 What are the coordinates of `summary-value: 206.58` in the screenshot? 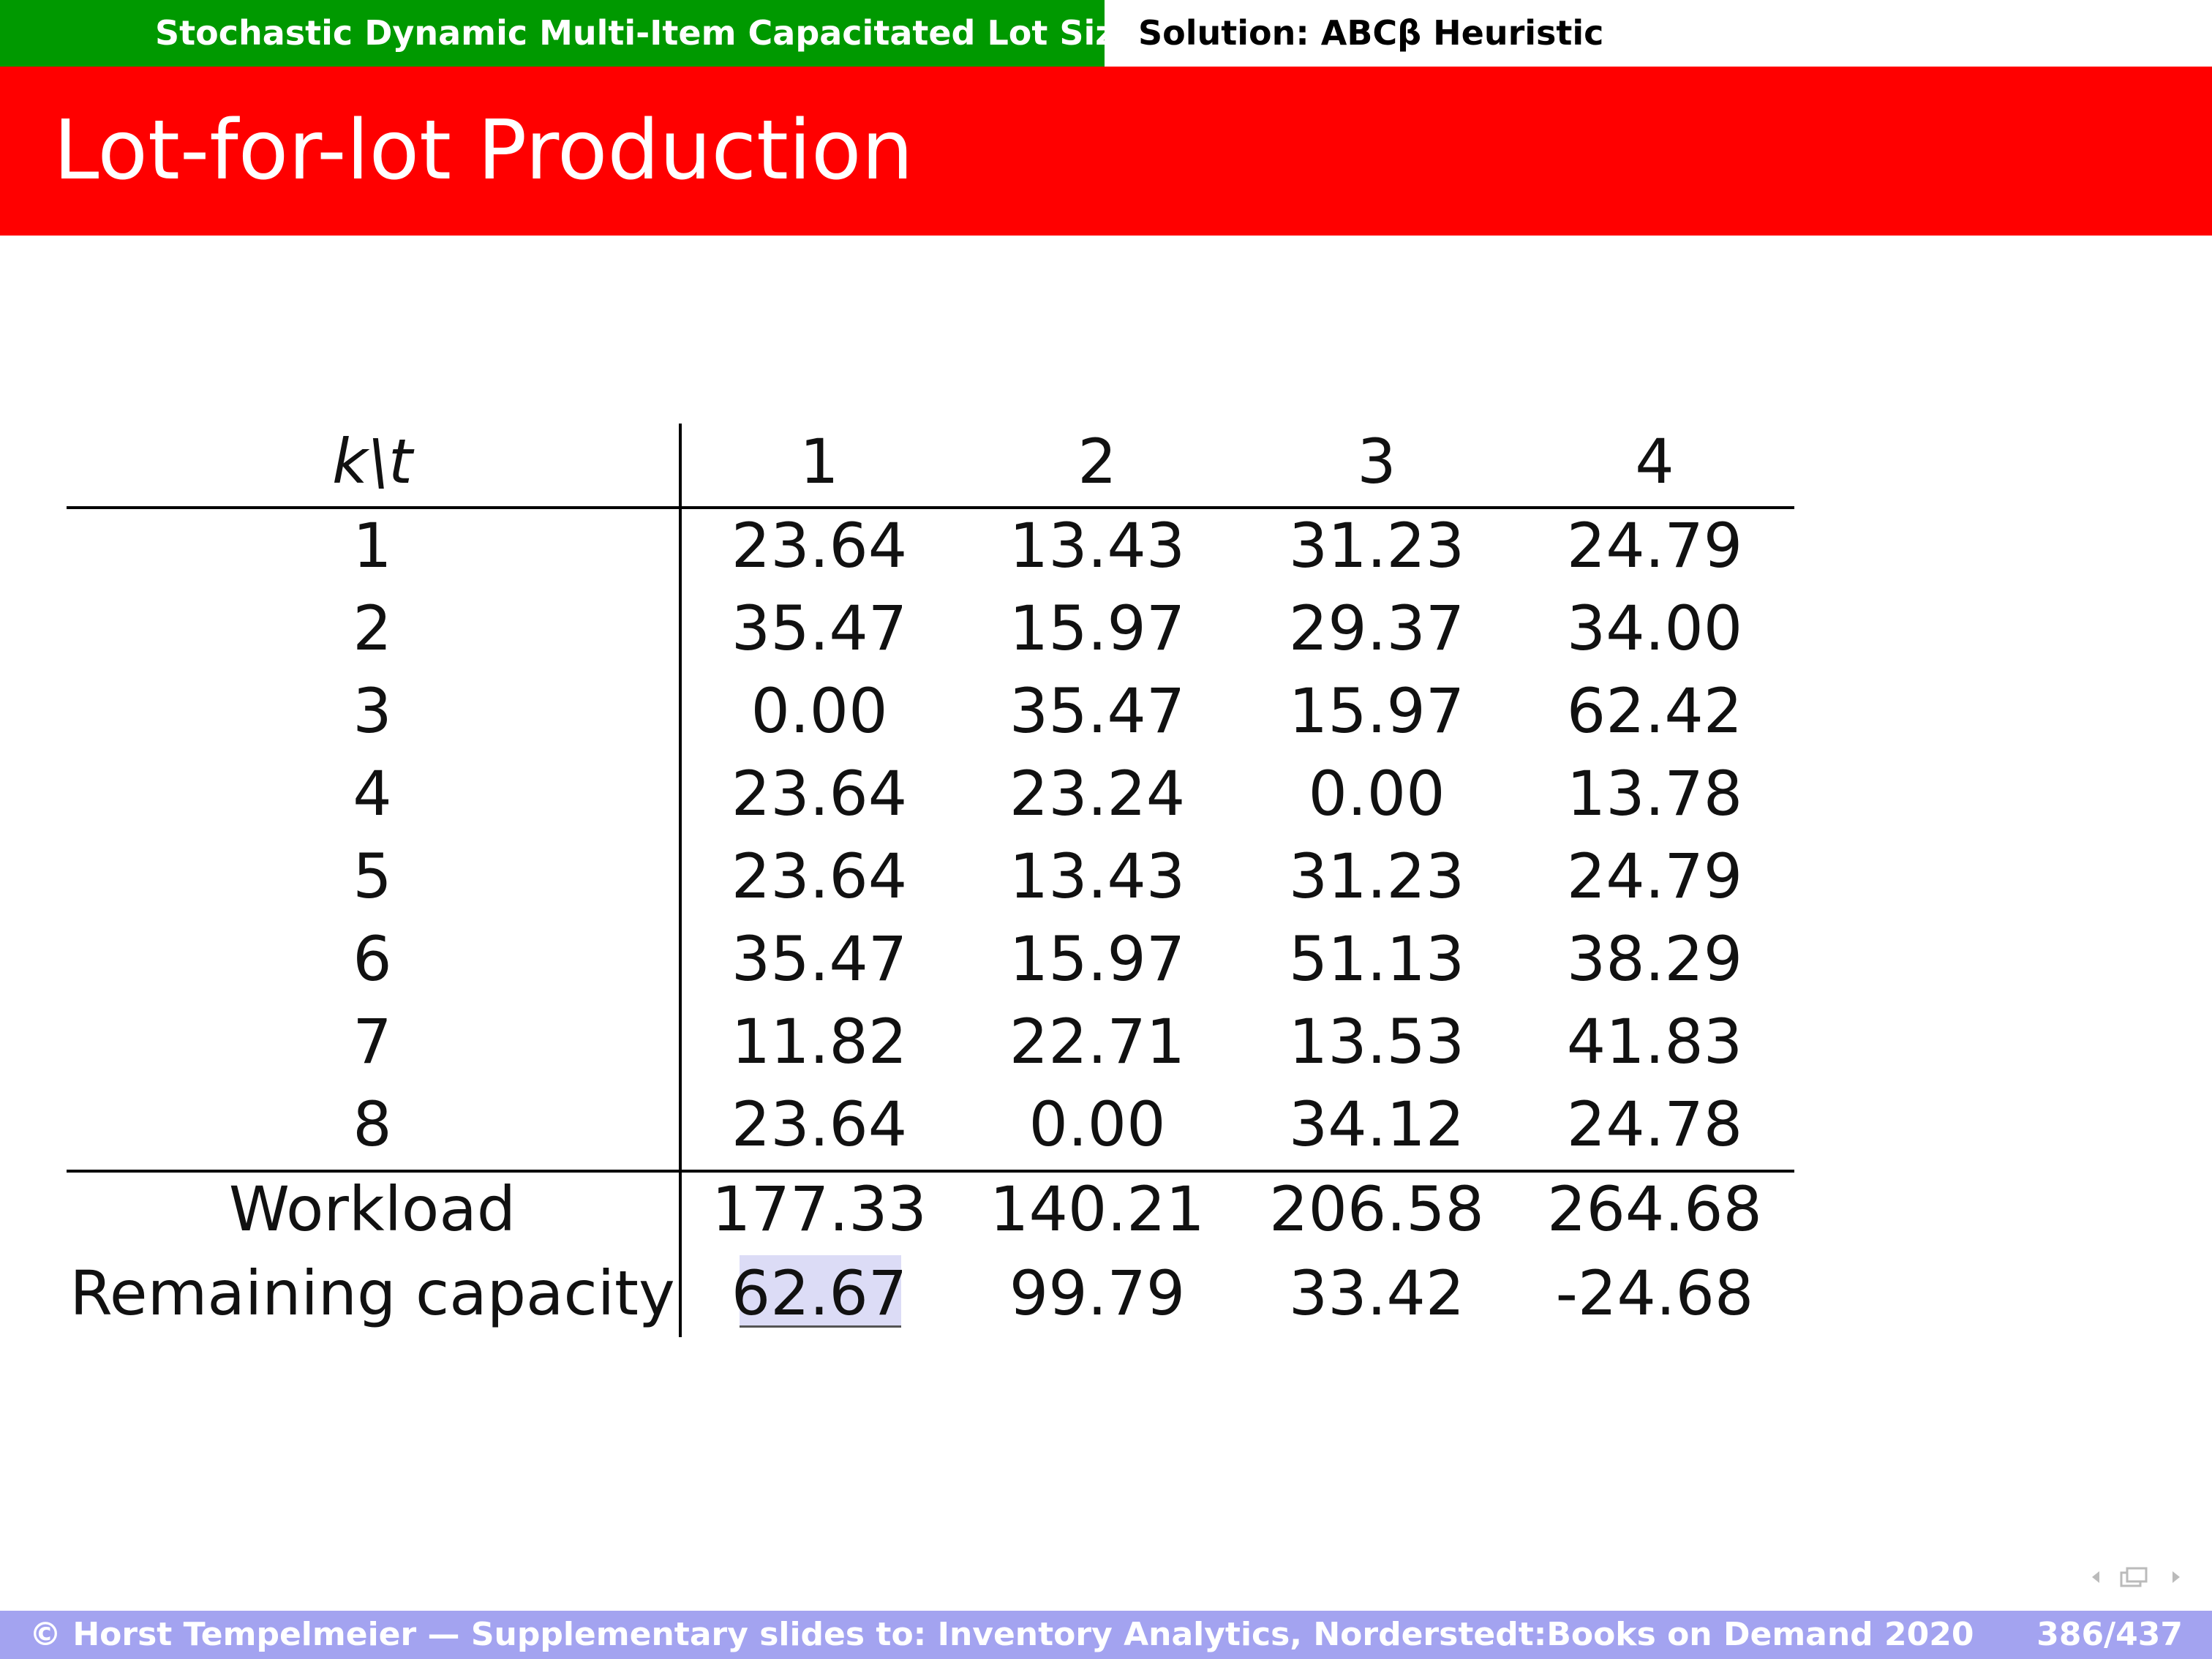 It's located at (1376, 1209).